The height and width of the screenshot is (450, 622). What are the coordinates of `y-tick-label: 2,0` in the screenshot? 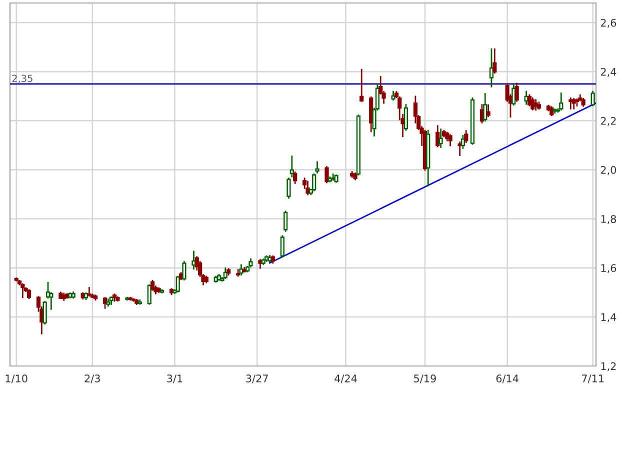 It's located at (608, 170).